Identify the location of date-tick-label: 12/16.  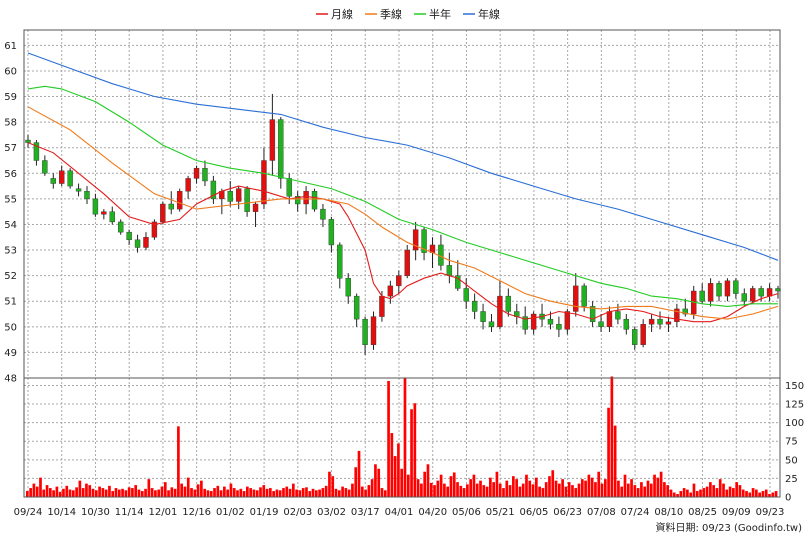
(196, 512).